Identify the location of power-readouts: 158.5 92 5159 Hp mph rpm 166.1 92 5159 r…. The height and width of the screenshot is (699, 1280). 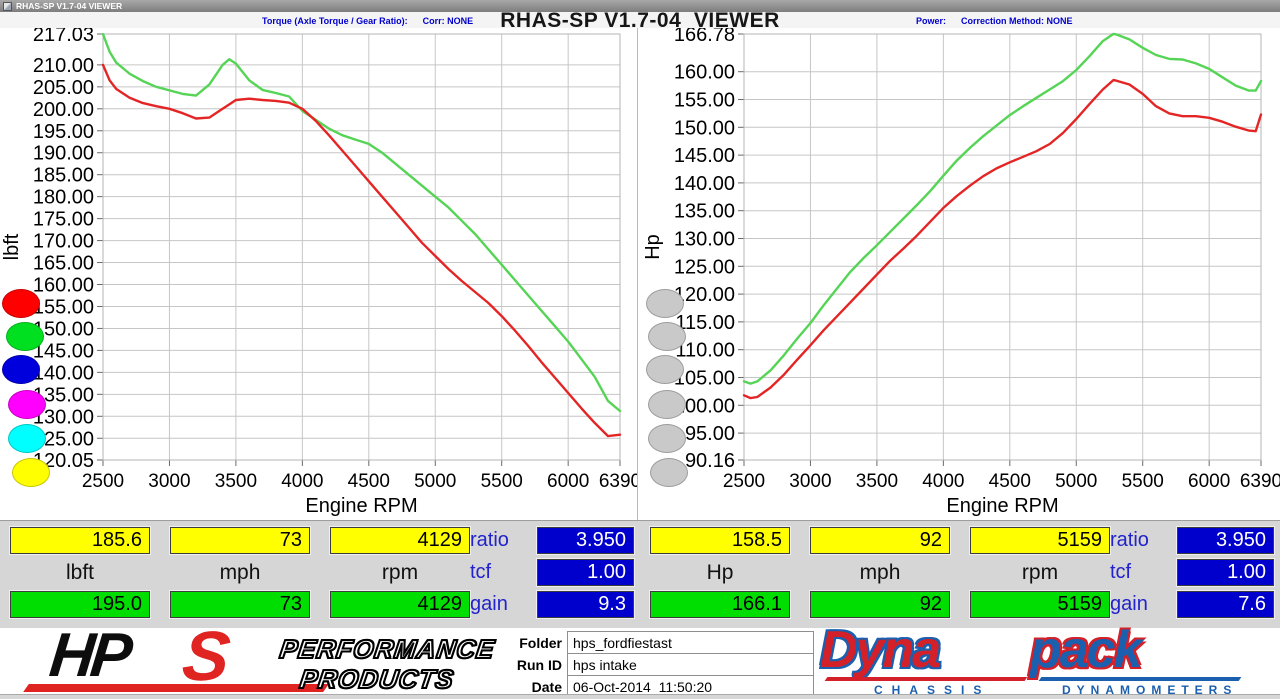
(960, 575).